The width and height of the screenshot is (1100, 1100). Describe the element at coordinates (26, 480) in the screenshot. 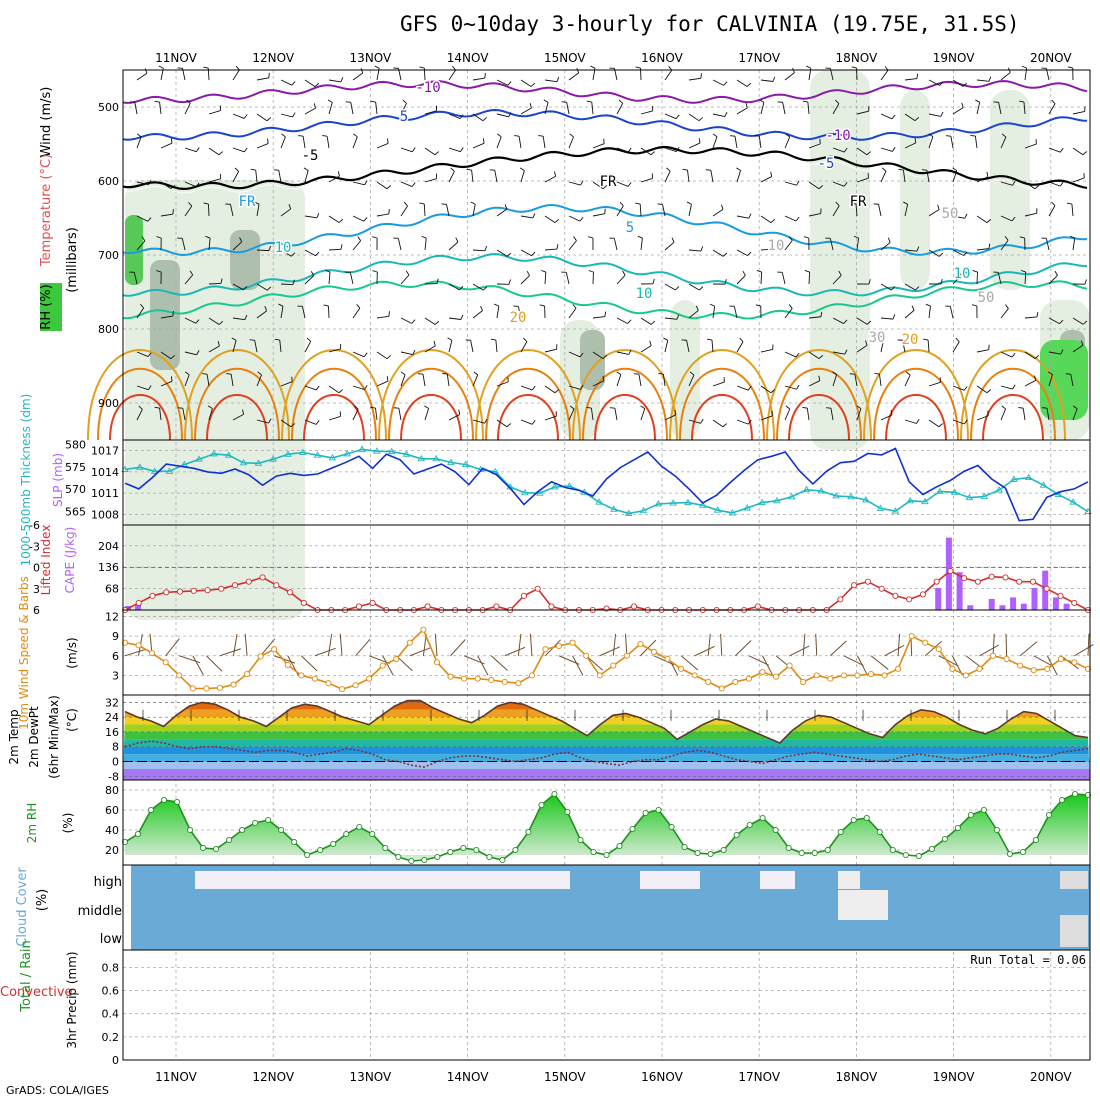

I see `thickness-ylabel: 1000-500mb Thickness (dm)` at that location.